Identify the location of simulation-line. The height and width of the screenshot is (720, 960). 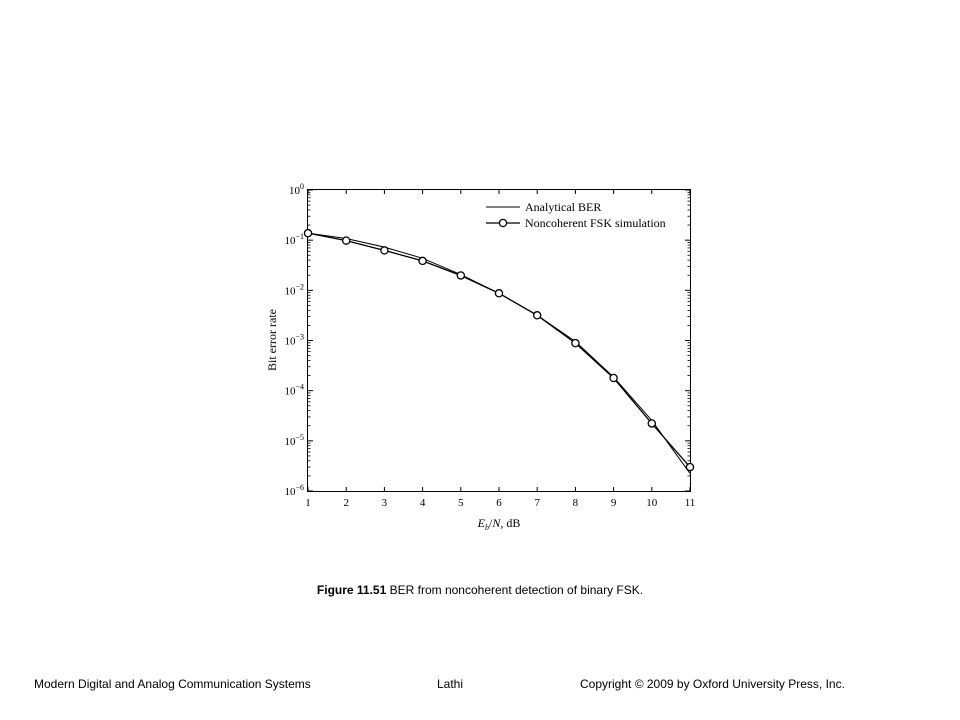
(499, 350).